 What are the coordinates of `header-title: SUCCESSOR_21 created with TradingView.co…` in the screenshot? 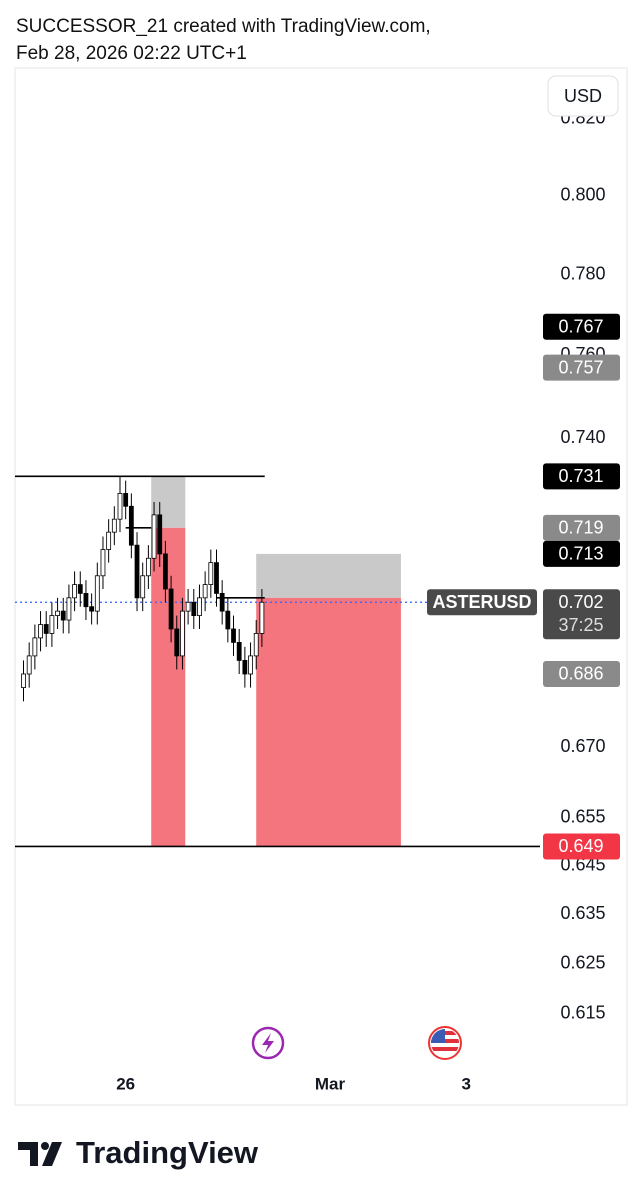 It's located at (223, 26).